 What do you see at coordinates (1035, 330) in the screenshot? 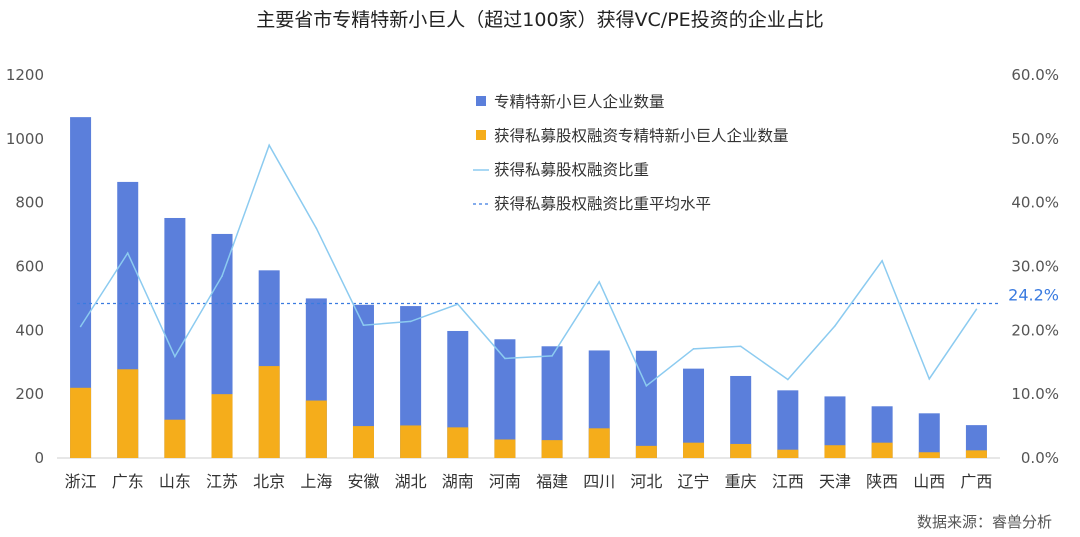
I see `right-tick-label: 20.0%` at bounding box center [1035, 330].